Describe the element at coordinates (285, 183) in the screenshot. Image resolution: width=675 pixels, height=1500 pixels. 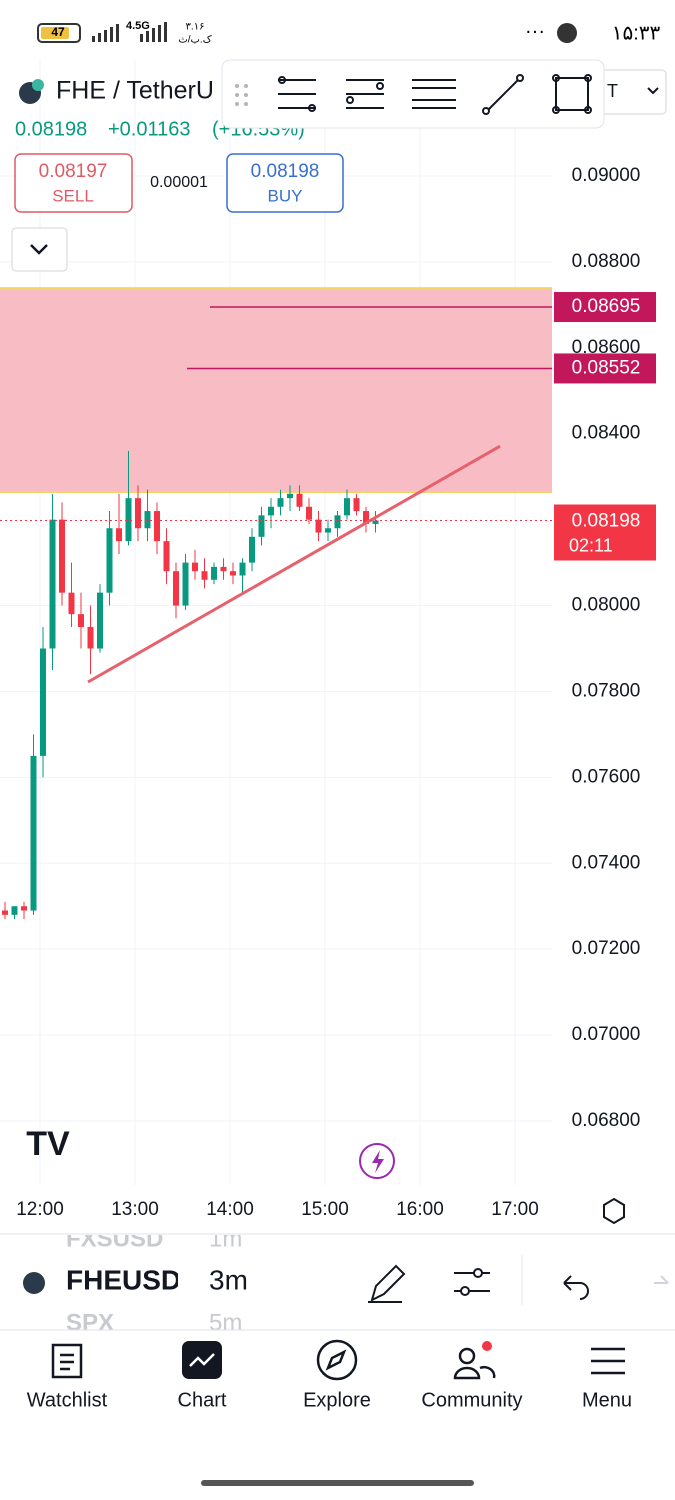
I see `buy-button` at that location.